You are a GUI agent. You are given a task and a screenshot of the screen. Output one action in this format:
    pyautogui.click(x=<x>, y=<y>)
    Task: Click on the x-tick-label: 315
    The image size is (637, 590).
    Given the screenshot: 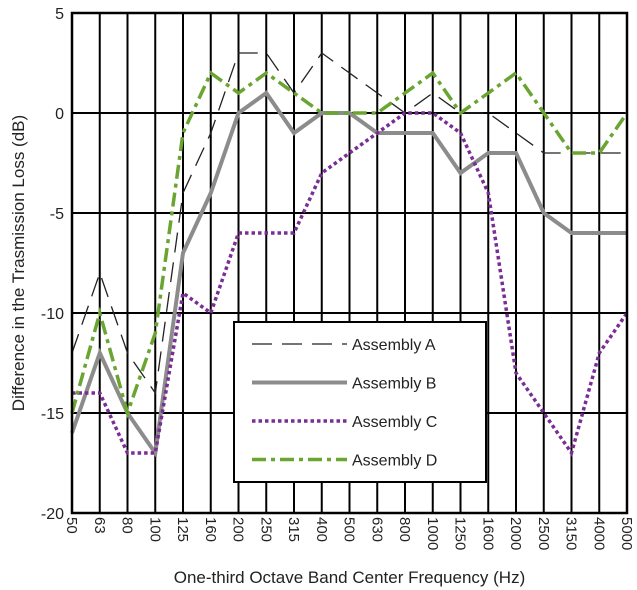 What is the action you would take?
    pyautogui.click(x=293, y=529)
    